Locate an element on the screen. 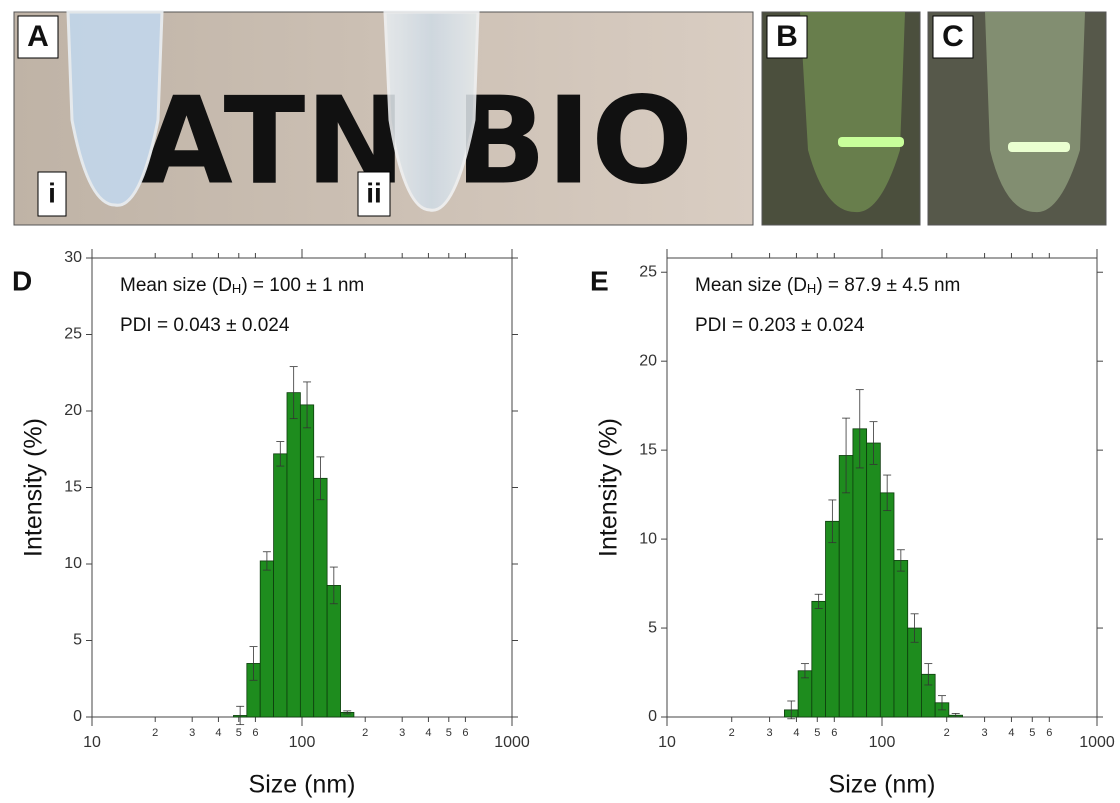  photo-b: B is located at coordinates (841, 118).